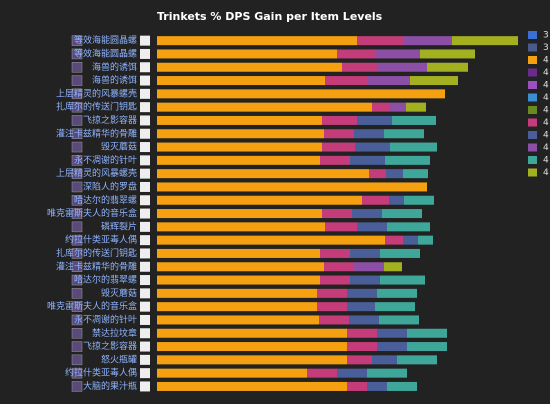 This screenshot has height=404, width=550. I want to click on y-tick-label: 上层精灵的风暴螺壳, so click(96, 173).